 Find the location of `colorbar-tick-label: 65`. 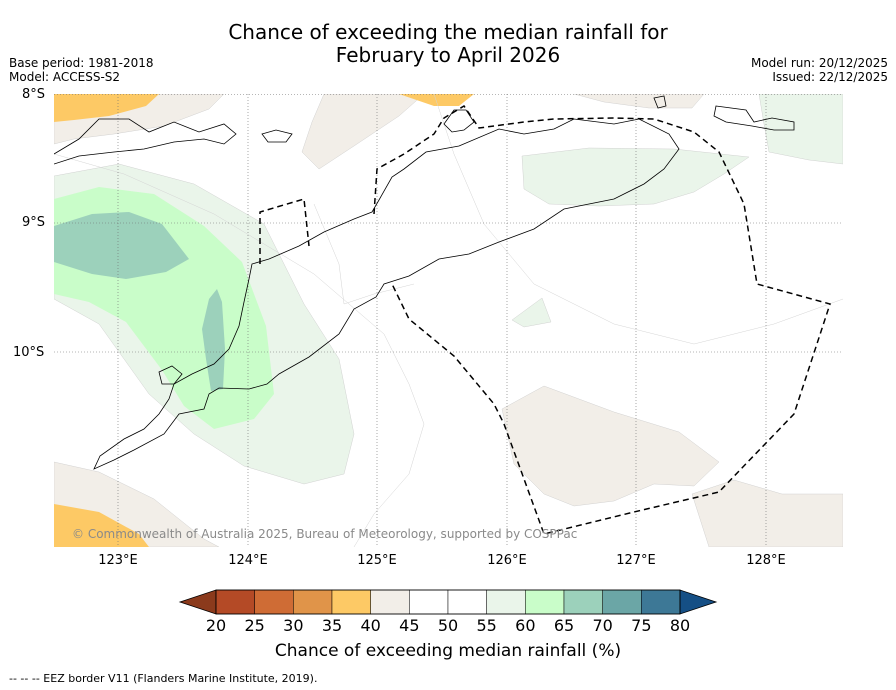

colorbar-tick-label: 65 is located at coordinates (564, 625).